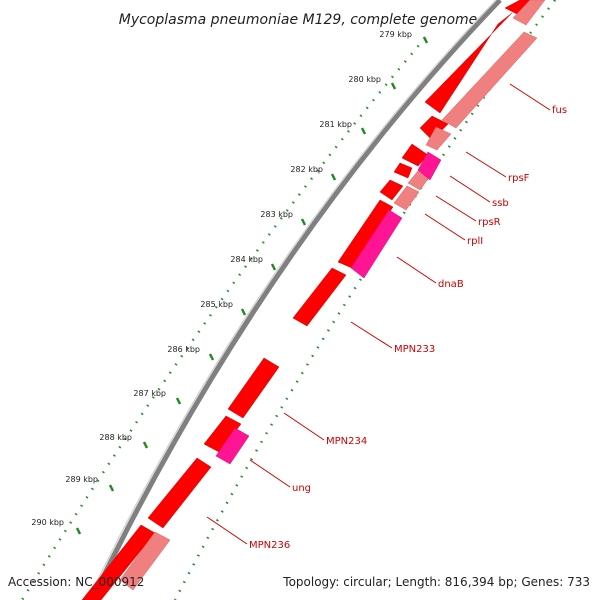  I want to click on gene-label: rpsR, so click(489, 222).